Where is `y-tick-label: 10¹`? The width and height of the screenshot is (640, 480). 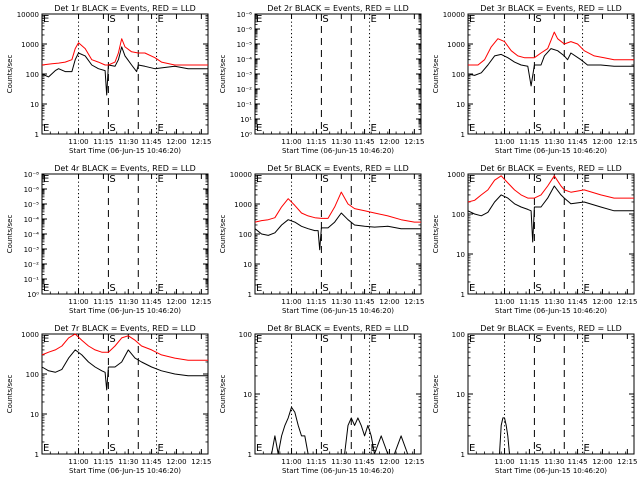 y-tick-label: 10¹ is located at coordinates (246, 120).